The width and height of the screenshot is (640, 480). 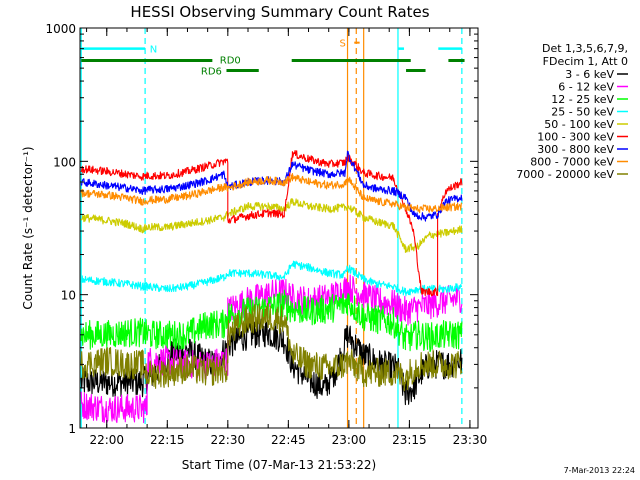 What do you see at coordinates (279, 465) in the screenshot?
I see `x-axis-label: Start Time (07-Mar-13 21:53:22)` at bounding box center [279, 465].